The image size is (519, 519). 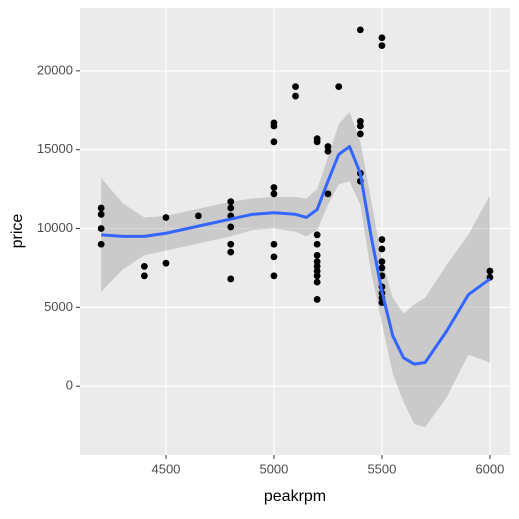 I want to click on y-tick-label: 10000, so click(x=55, y=227).